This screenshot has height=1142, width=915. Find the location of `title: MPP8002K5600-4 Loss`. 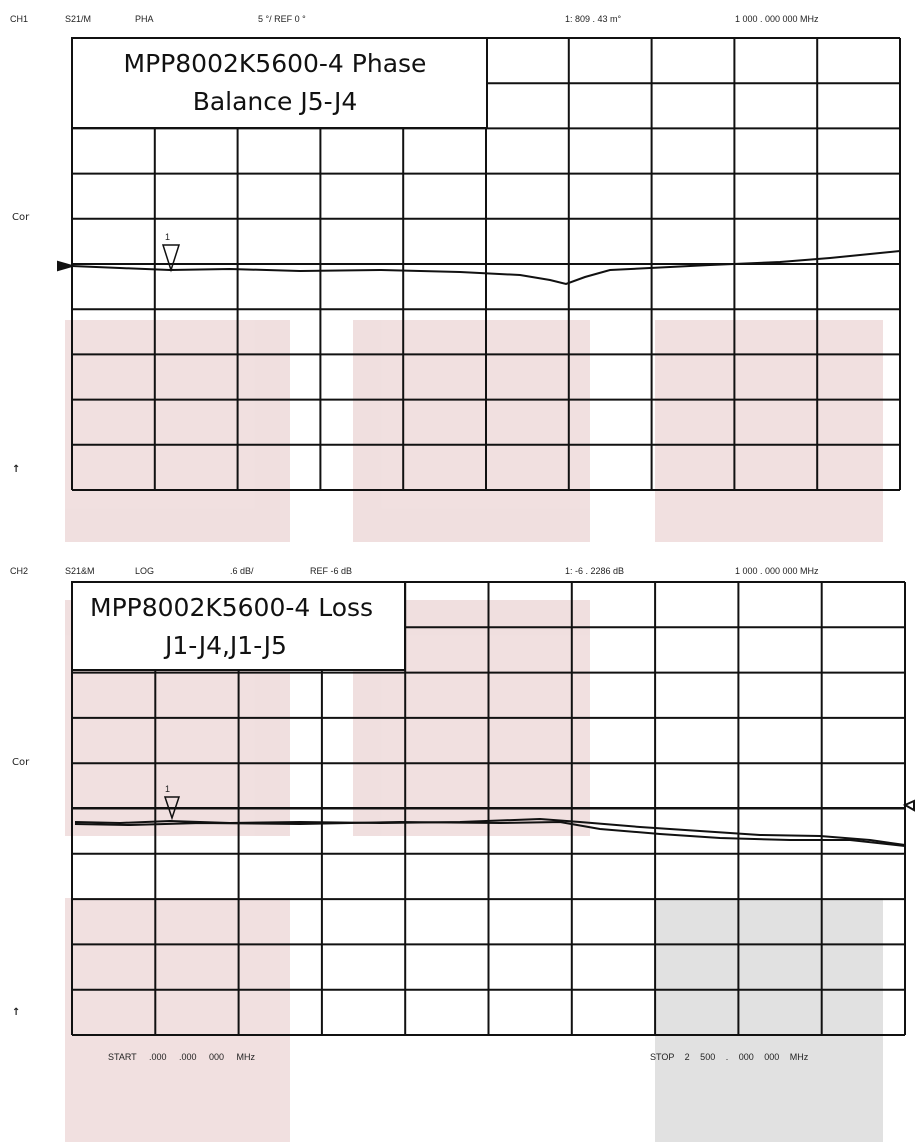

title: MPP8002K5600-4 Loss is located at coordinates (231, 607).